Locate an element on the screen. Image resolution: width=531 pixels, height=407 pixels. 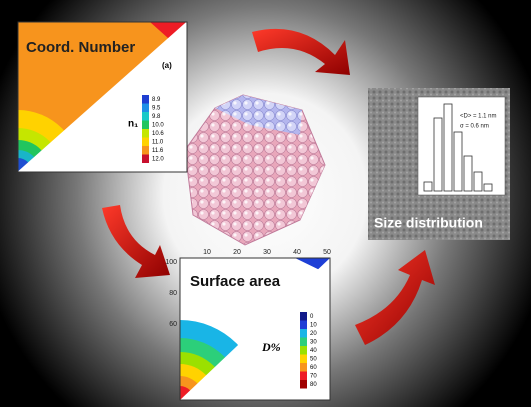
legend-label: 20 is located at coordinates (313, 334).